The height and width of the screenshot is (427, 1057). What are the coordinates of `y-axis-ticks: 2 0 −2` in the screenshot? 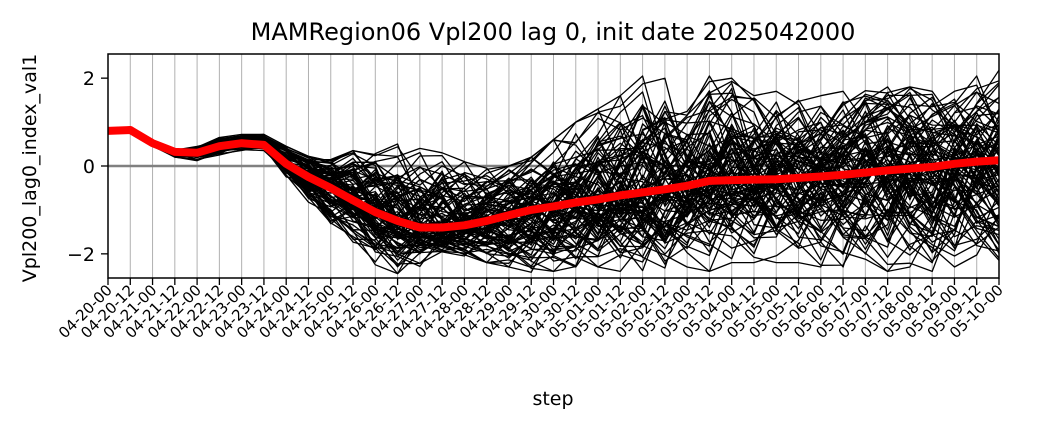 It's located at (87, 167).